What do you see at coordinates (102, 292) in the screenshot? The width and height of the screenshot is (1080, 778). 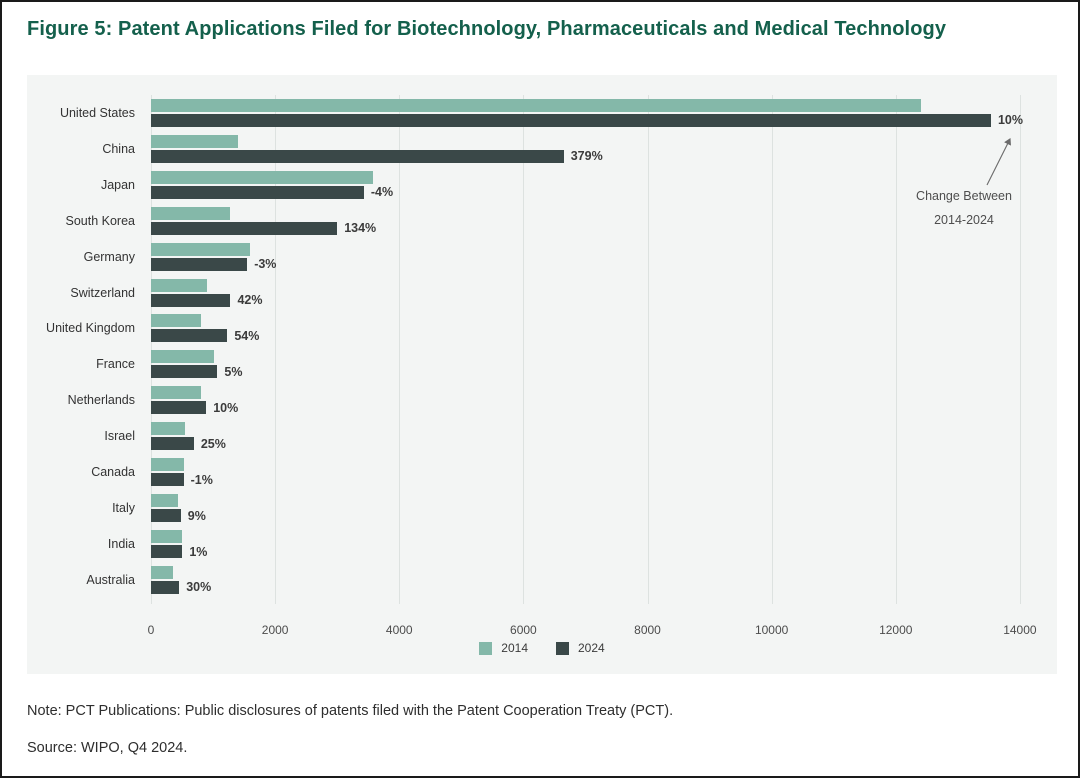 I see `country-label: Switzerland` at bounding box center [102, 292].